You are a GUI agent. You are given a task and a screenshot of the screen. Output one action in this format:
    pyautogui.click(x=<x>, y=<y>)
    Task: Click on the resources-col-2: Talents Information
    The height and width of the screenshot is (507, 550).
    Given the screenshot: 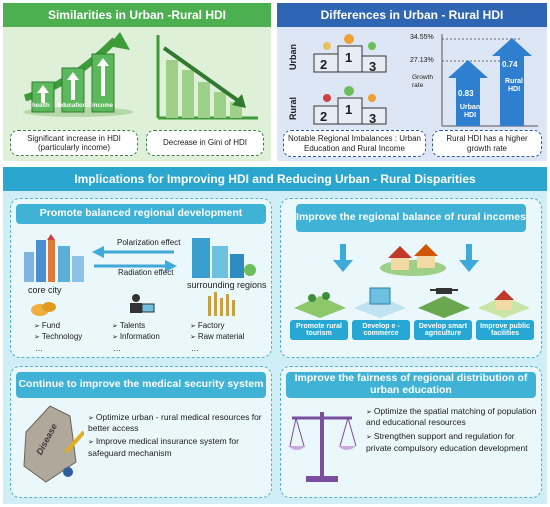 What is the action you would take?
    pyautogui.click(x=136, y=332)
    